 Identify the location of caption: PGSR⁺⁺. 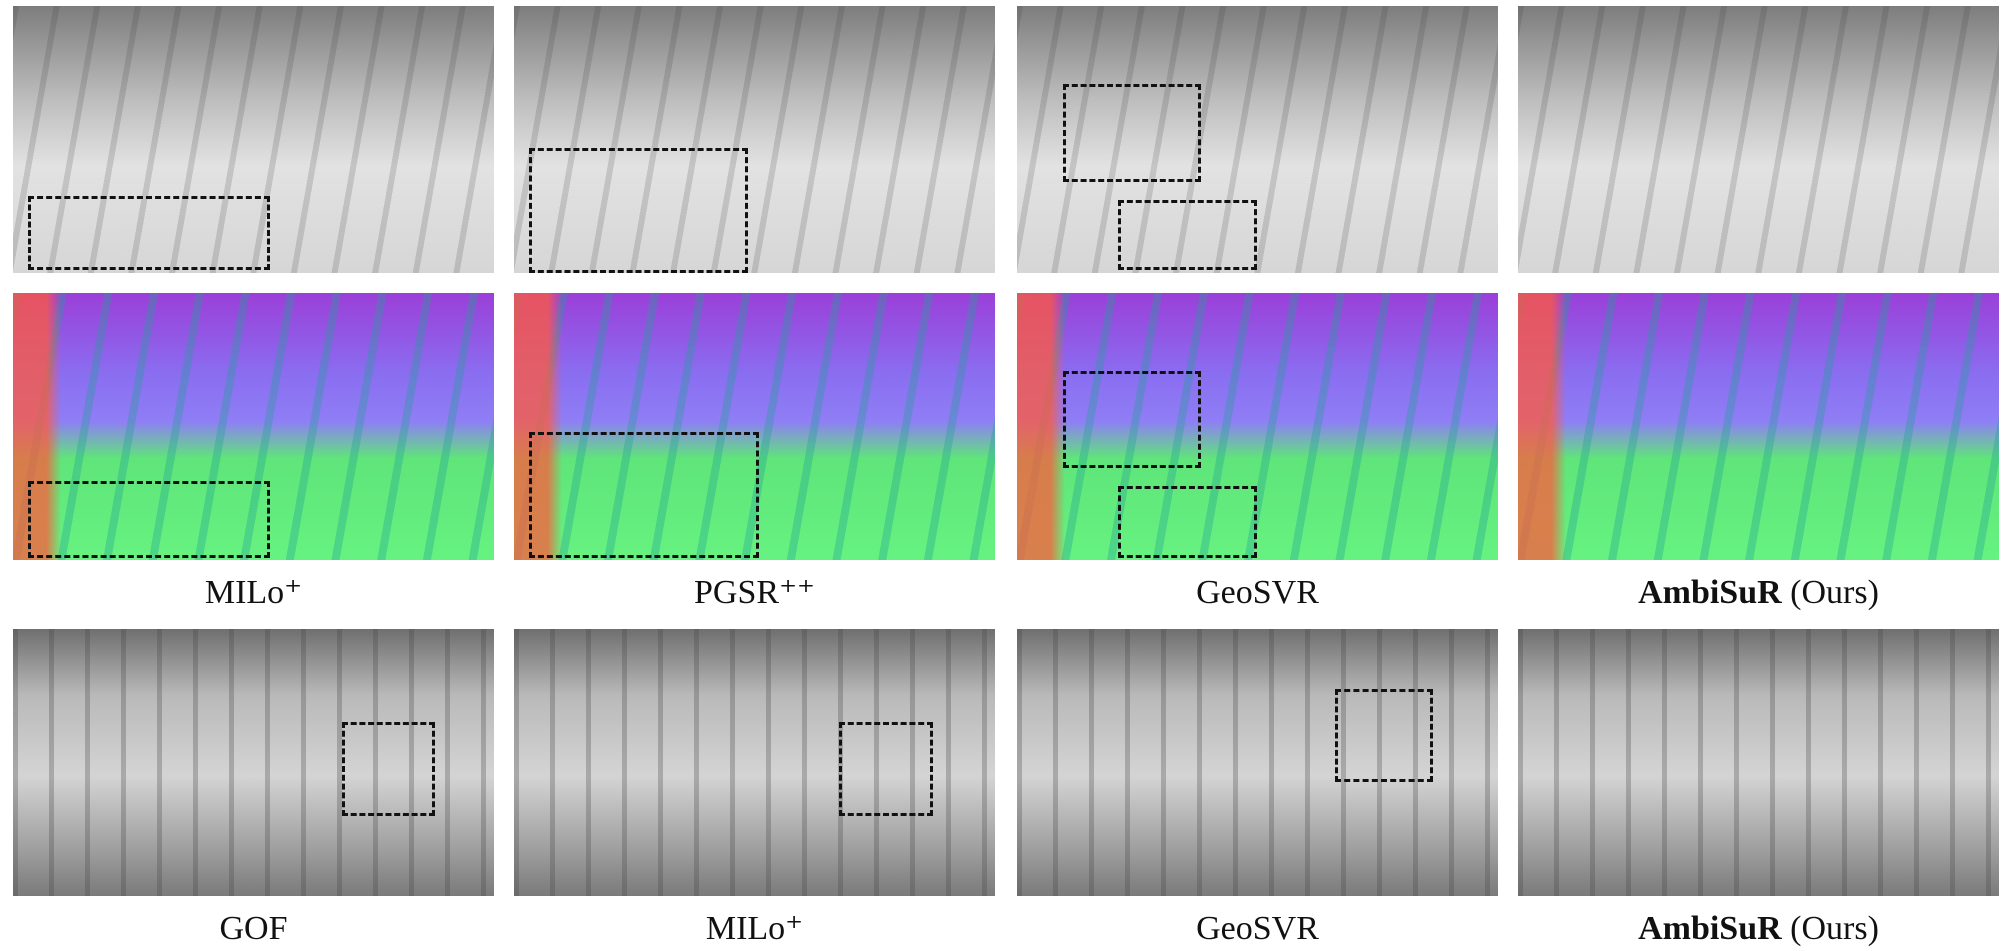
(754, 593).